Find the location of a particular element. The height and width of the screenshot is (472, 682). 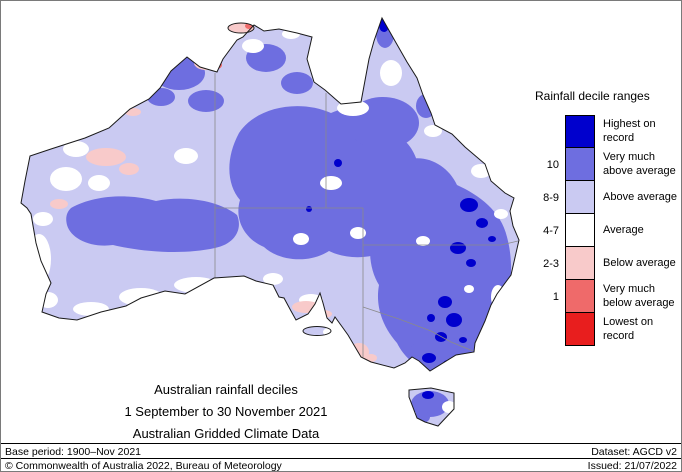

legend-label: Very much below average is located at coordinates (639, 296).